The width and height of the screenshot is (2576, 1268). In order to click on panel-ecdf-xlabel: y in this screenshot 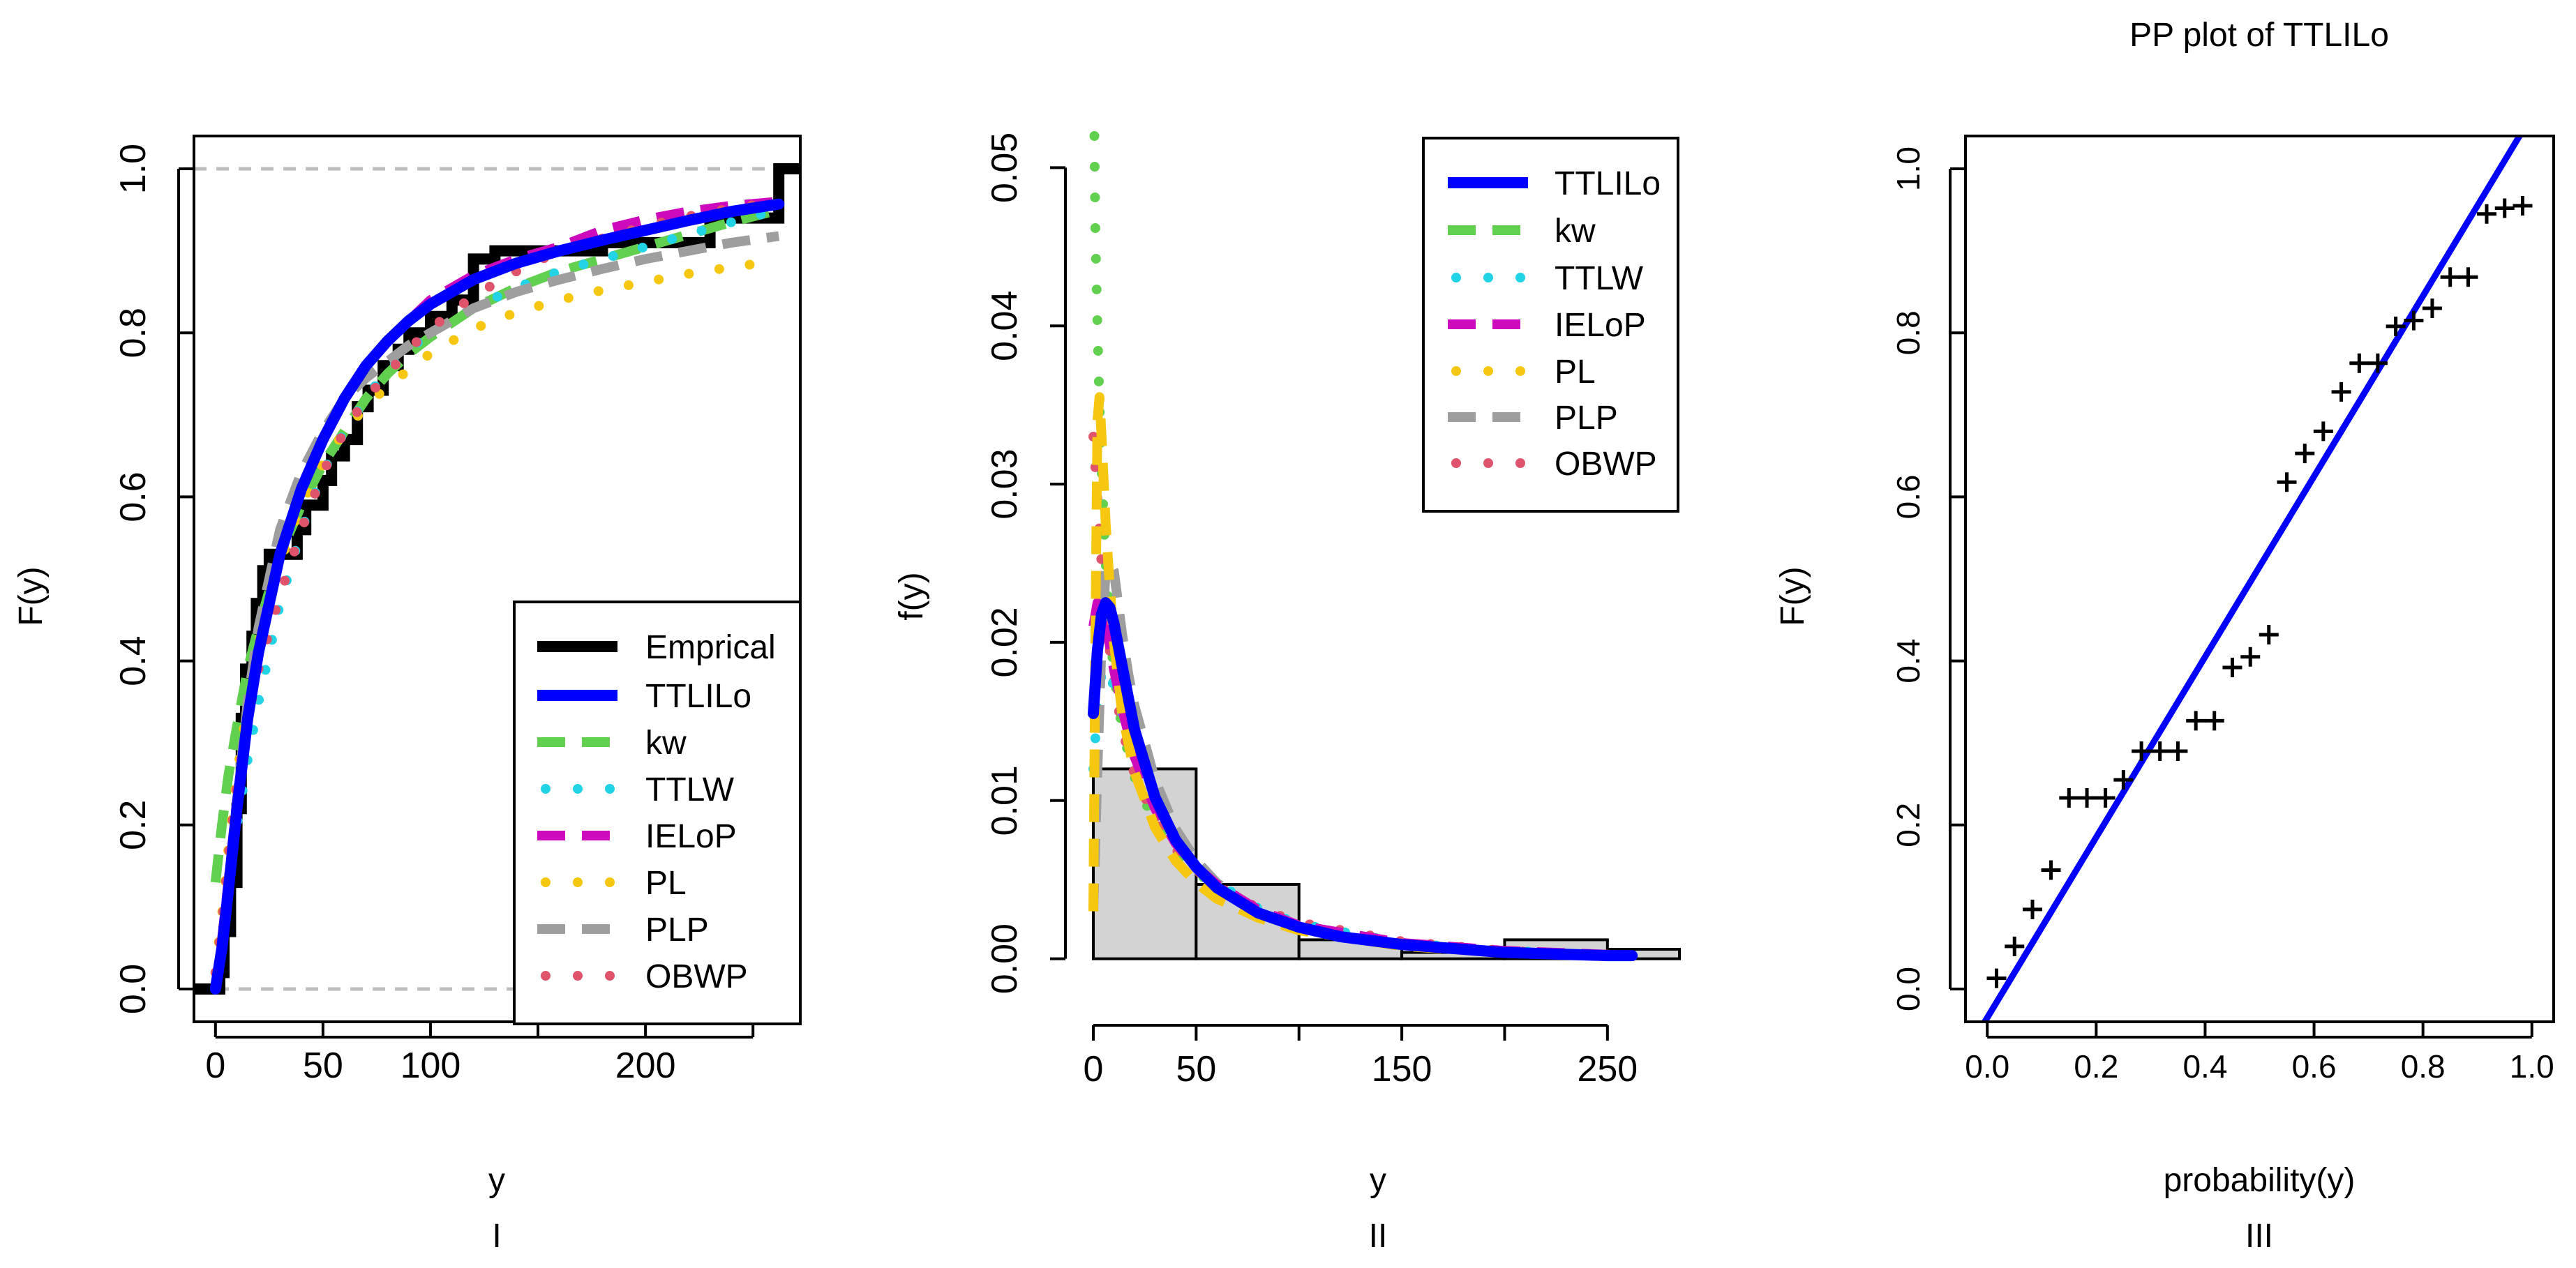, I will do `click(496, 1180)`.